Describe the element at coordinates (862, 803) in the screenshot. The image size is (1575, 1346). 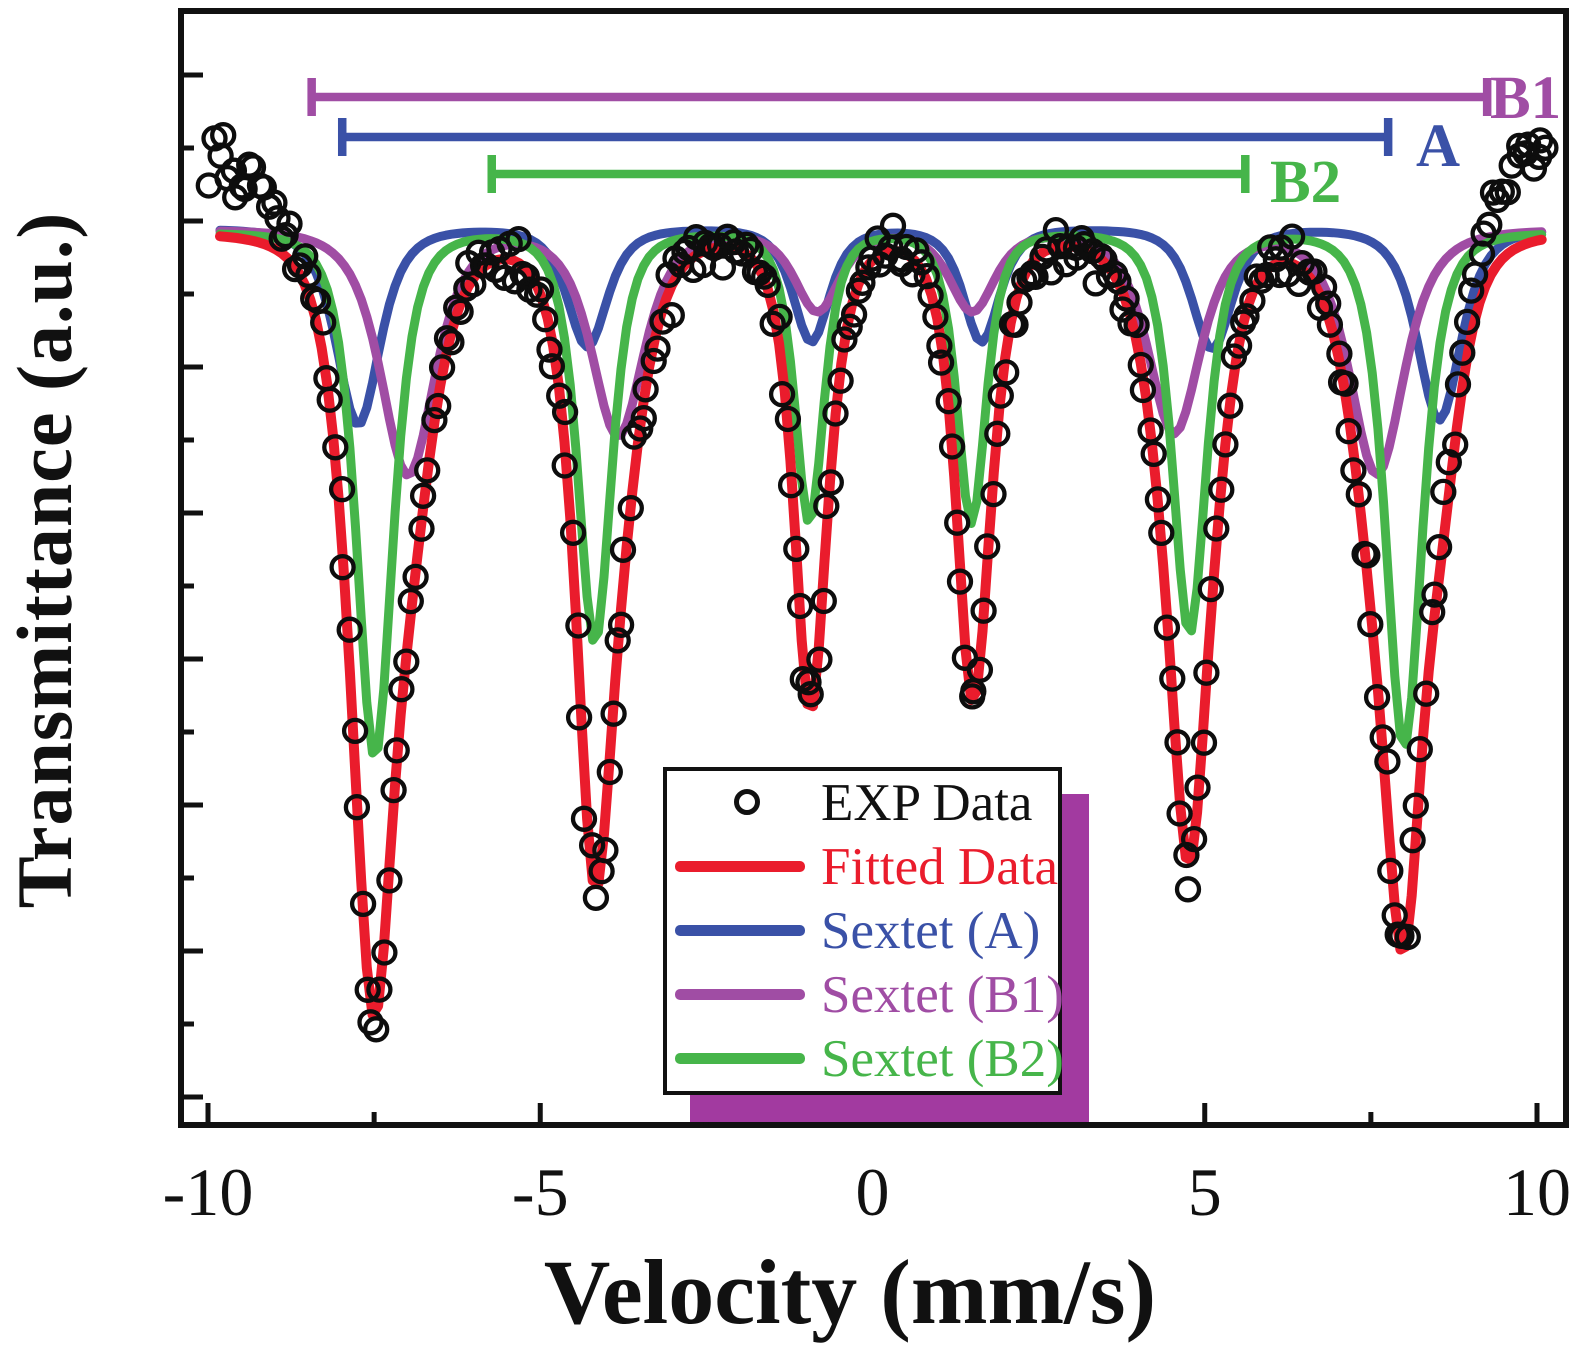
I see `legend-item-exp-data: EXP Data` at that location.